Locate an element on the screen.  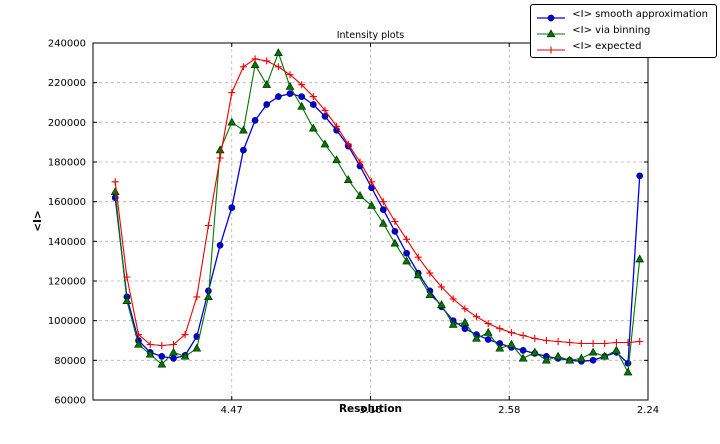
legend-label-smooth-approximation: <I> smooth approximation is located at coordinates (640, 14).